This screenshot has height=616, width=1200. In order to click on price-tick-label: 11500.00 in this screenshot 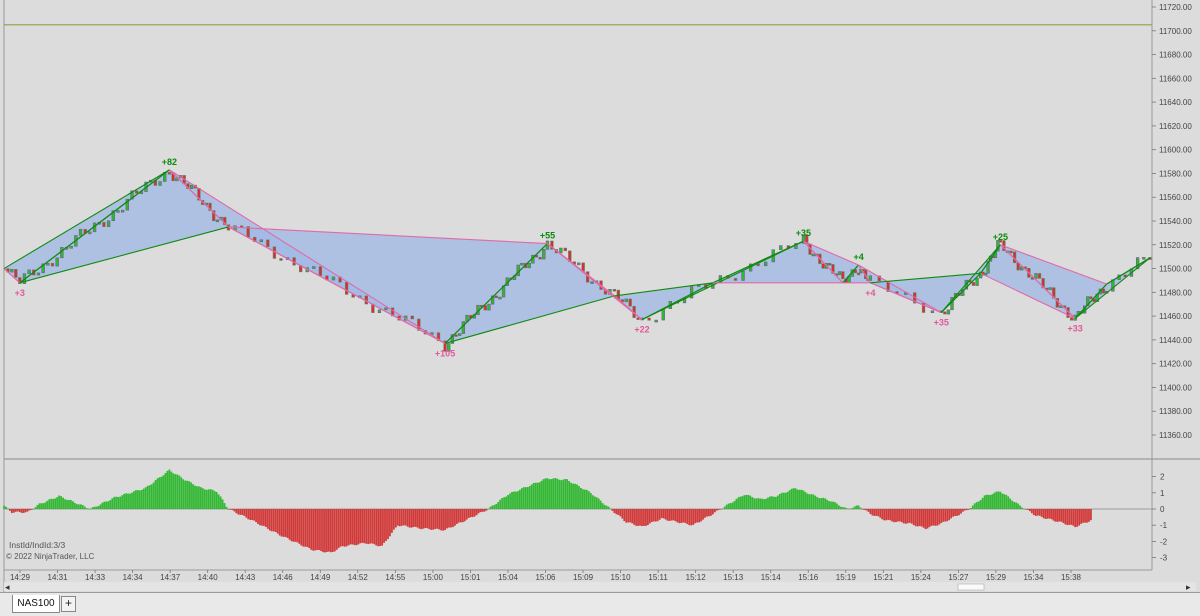, I will do `click(1175, 269)`.